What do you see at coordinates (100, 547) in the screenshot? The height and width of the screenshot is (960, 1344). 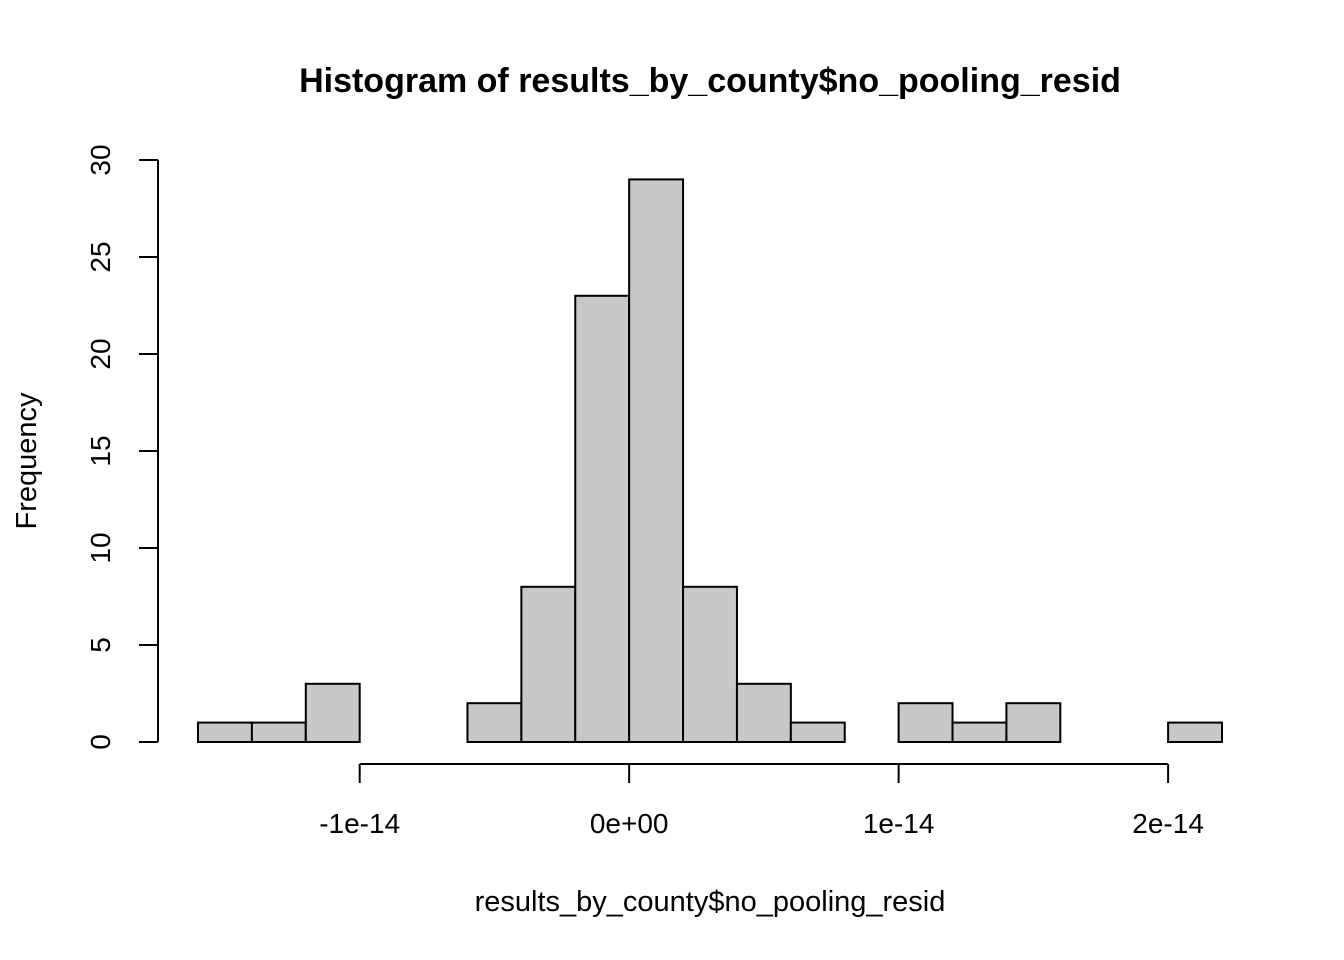 I see `y-tick-label: 10` at bounding box center [100, 547].